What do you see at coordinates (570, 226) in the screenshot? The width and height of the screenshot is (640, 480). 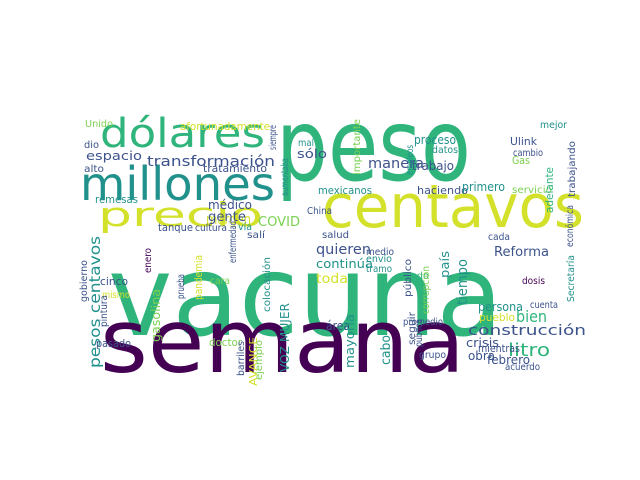 I see `word-económica: económica` at bounding box center [570, 226].